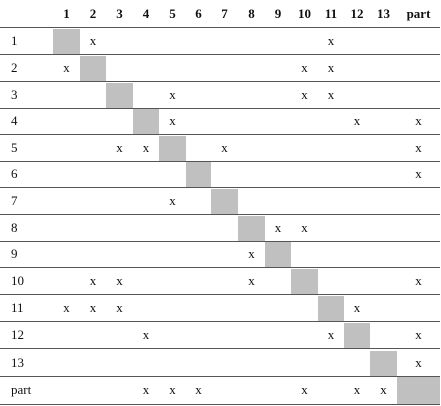 This screenshot has width=441, height=406. I want to click on table-row: 5 x x x x, so click(220, 148).